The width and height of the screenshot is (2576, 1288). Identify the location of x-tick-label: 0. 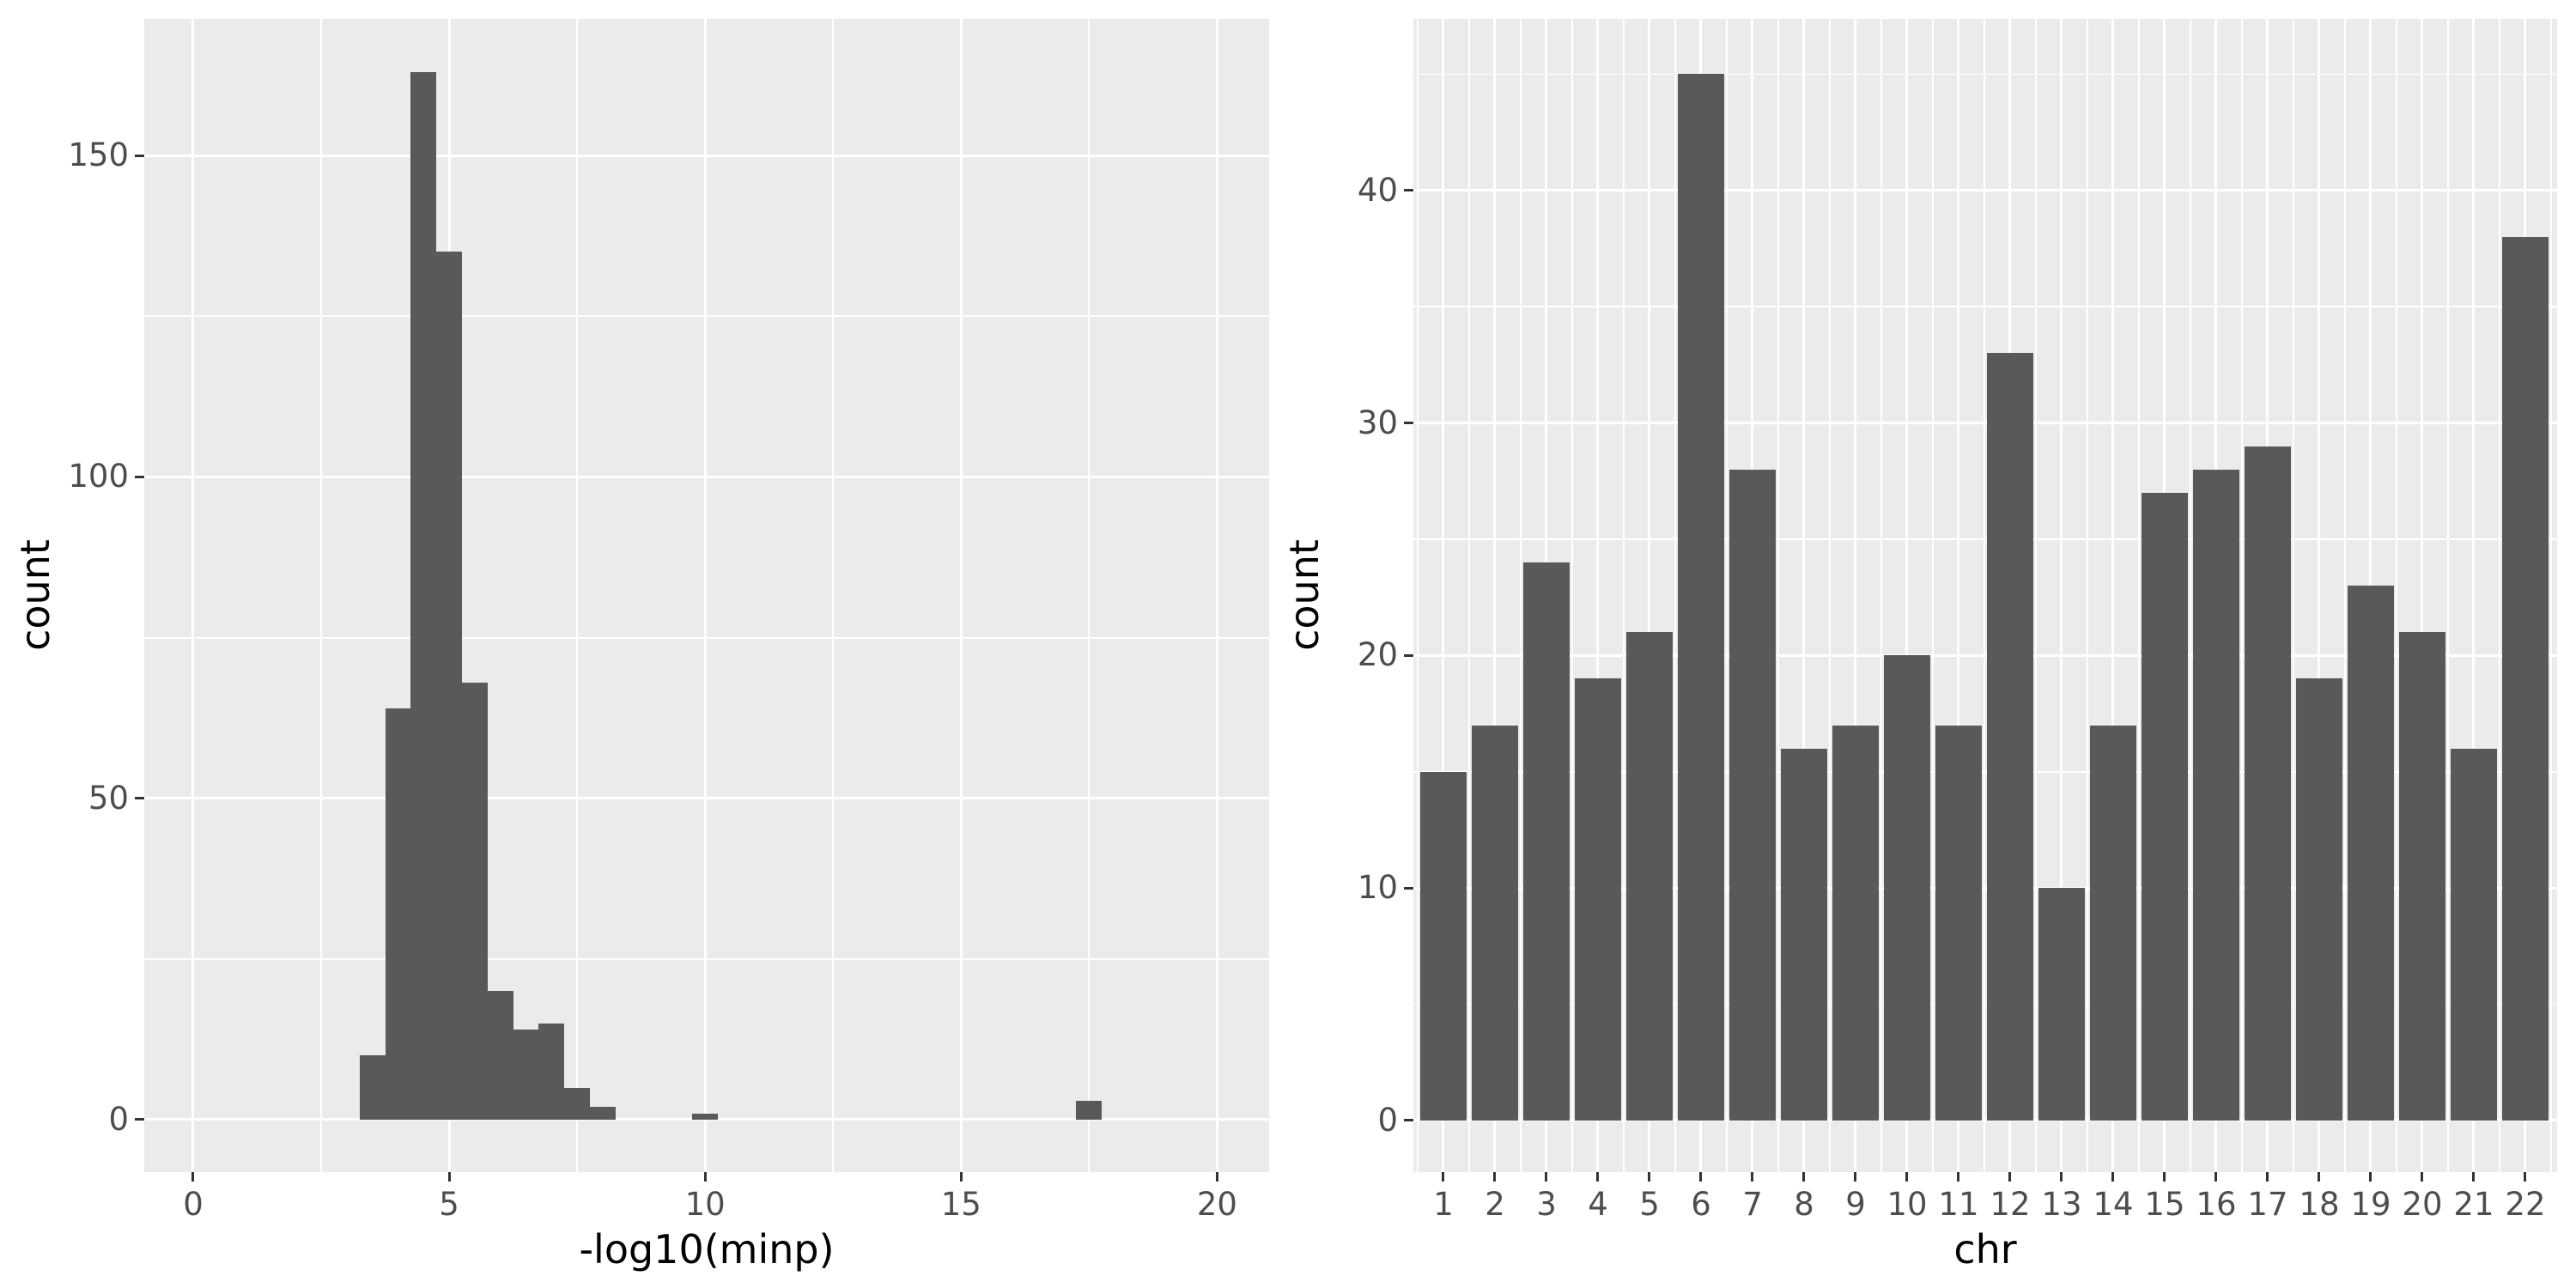
(193, 1204).